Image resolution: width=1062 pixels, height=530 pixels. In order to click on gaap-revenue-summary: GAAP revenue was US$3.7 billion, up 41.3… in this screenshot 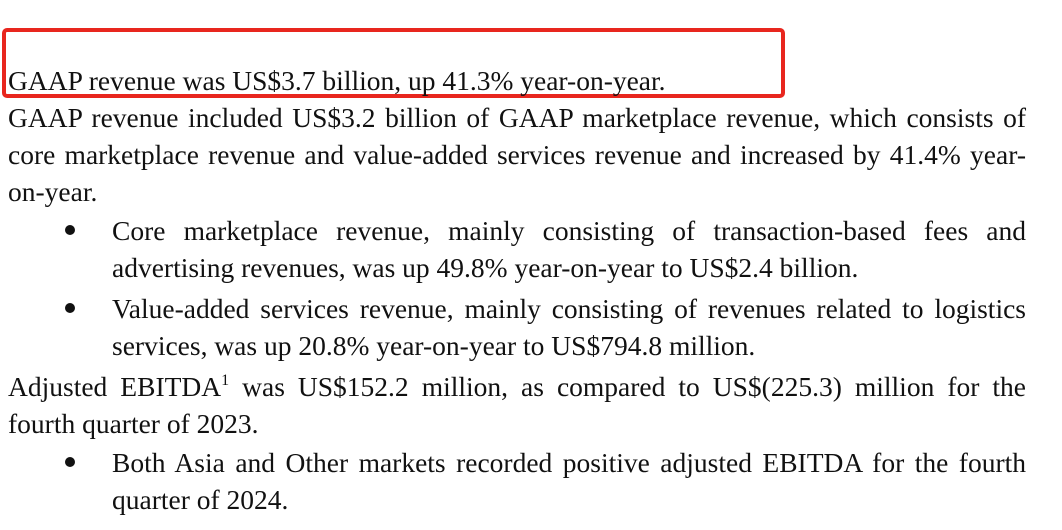, I will do `click(337, 80)`.